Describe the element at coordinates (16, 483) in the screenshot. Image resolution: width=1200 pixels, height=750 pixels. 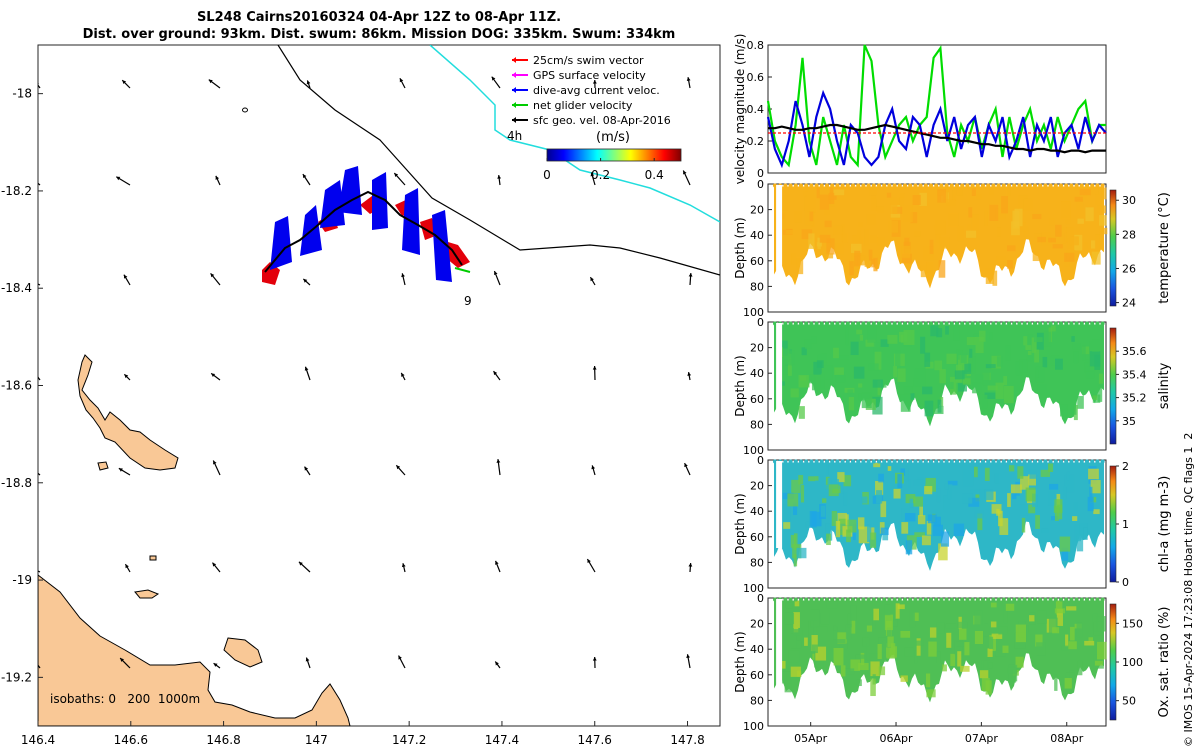
I see `map-lat-tick-label: -18.8` at that location.